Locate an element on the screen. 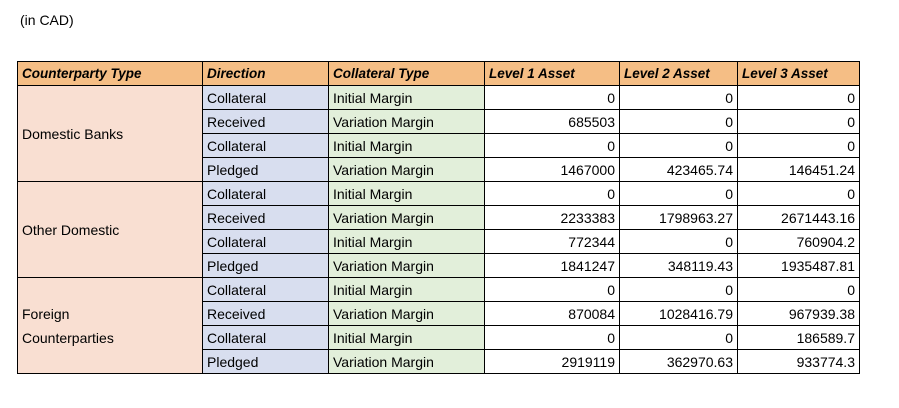  level-2-cell: 348119.43 is located at coordinates (678, 265).